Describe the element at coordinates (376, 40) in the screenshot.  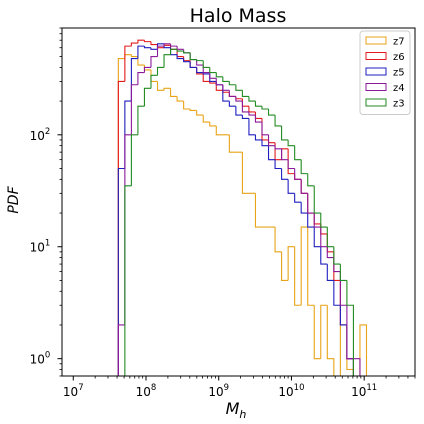
I see `legend-swatch-z7` at that location.